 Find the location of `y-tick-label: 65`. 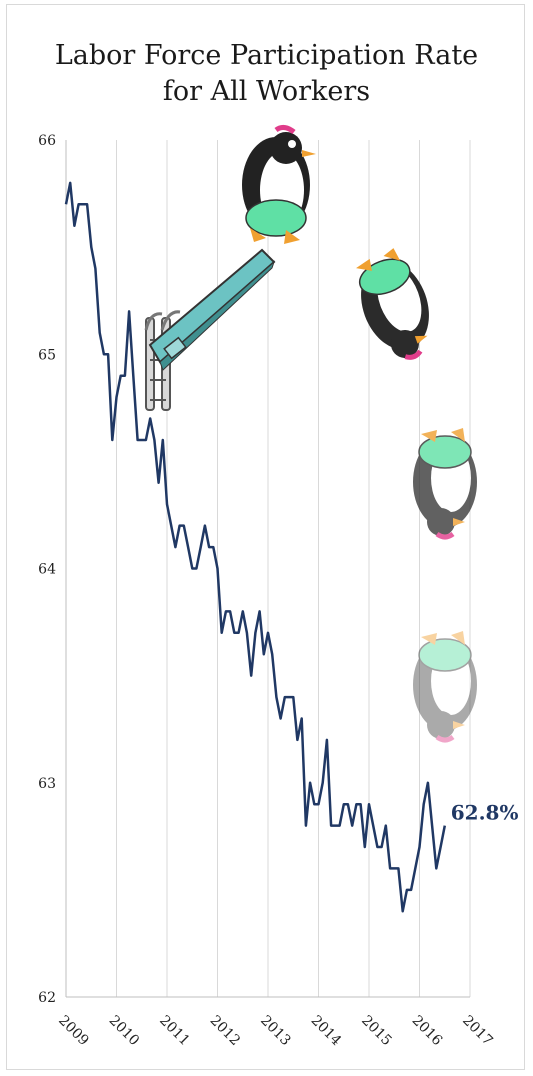

y-tick-label: 65 is located at coordinates (47, 355).